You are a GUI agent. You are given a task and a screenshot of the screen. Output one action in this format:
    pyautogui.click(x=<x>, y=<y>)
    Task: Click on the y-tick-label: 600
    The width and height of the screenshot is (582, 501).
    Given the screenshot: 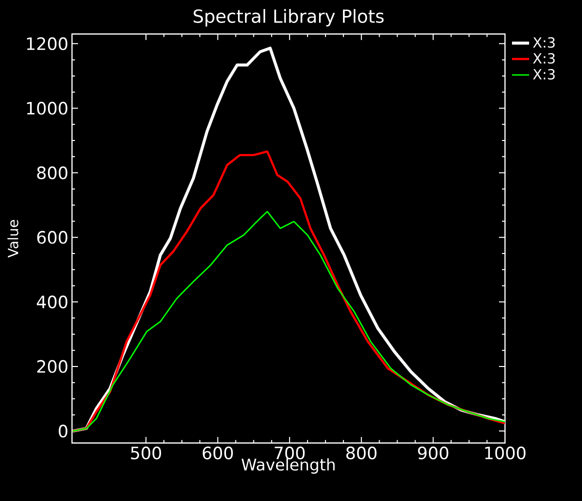 What is the action you would take?
    pyautogui.click(x=52, y=237)
    